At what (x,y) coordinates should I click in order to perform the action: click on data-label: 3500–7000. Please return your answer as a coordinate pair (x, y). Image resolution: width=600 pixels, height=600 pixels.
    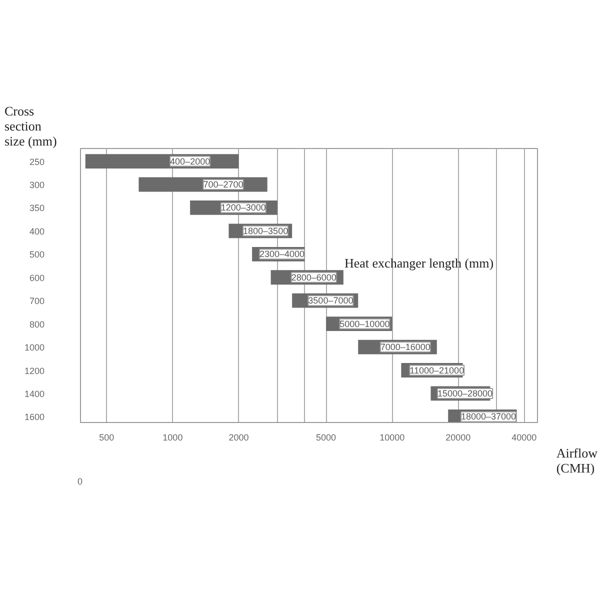
    Looking at the image, I should click on (331, 301).